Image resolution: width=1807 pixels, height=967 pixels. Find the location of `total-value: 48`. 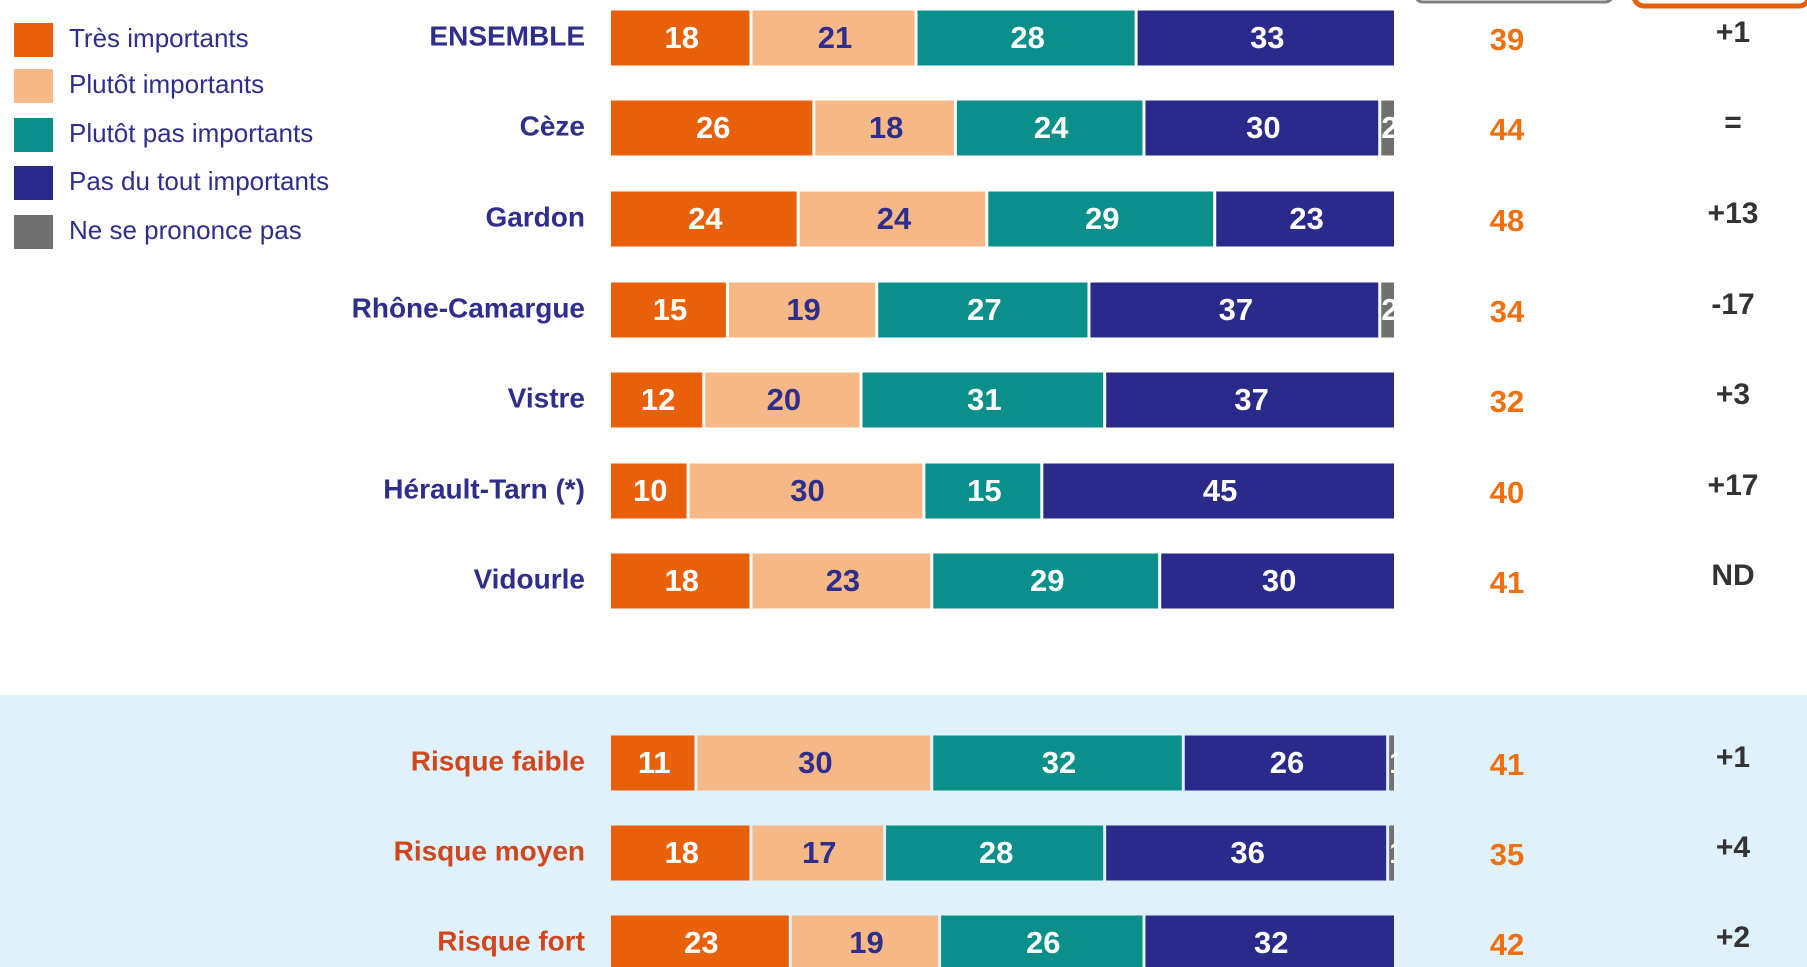

total-value: 48 is located at coordinates (1507, 220).